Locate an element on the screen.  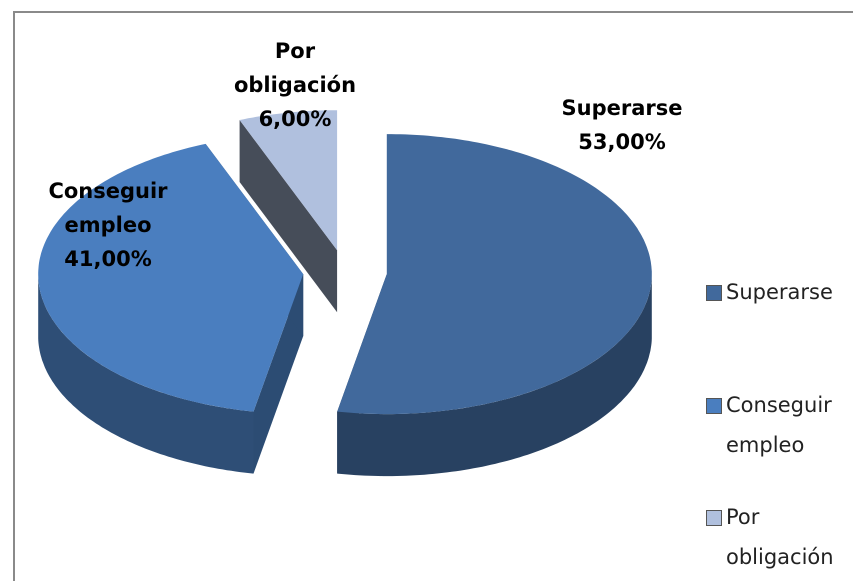
data-label-category: Superarse is located at coordinates (622, 108).